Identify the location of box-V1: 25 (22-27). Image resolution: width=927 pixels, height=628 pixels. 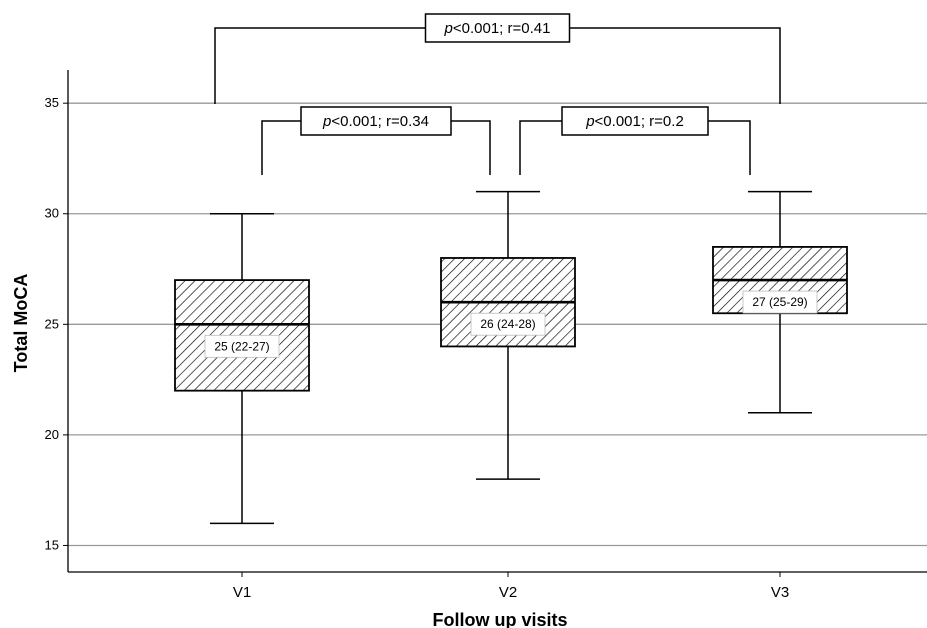
(242, 368).